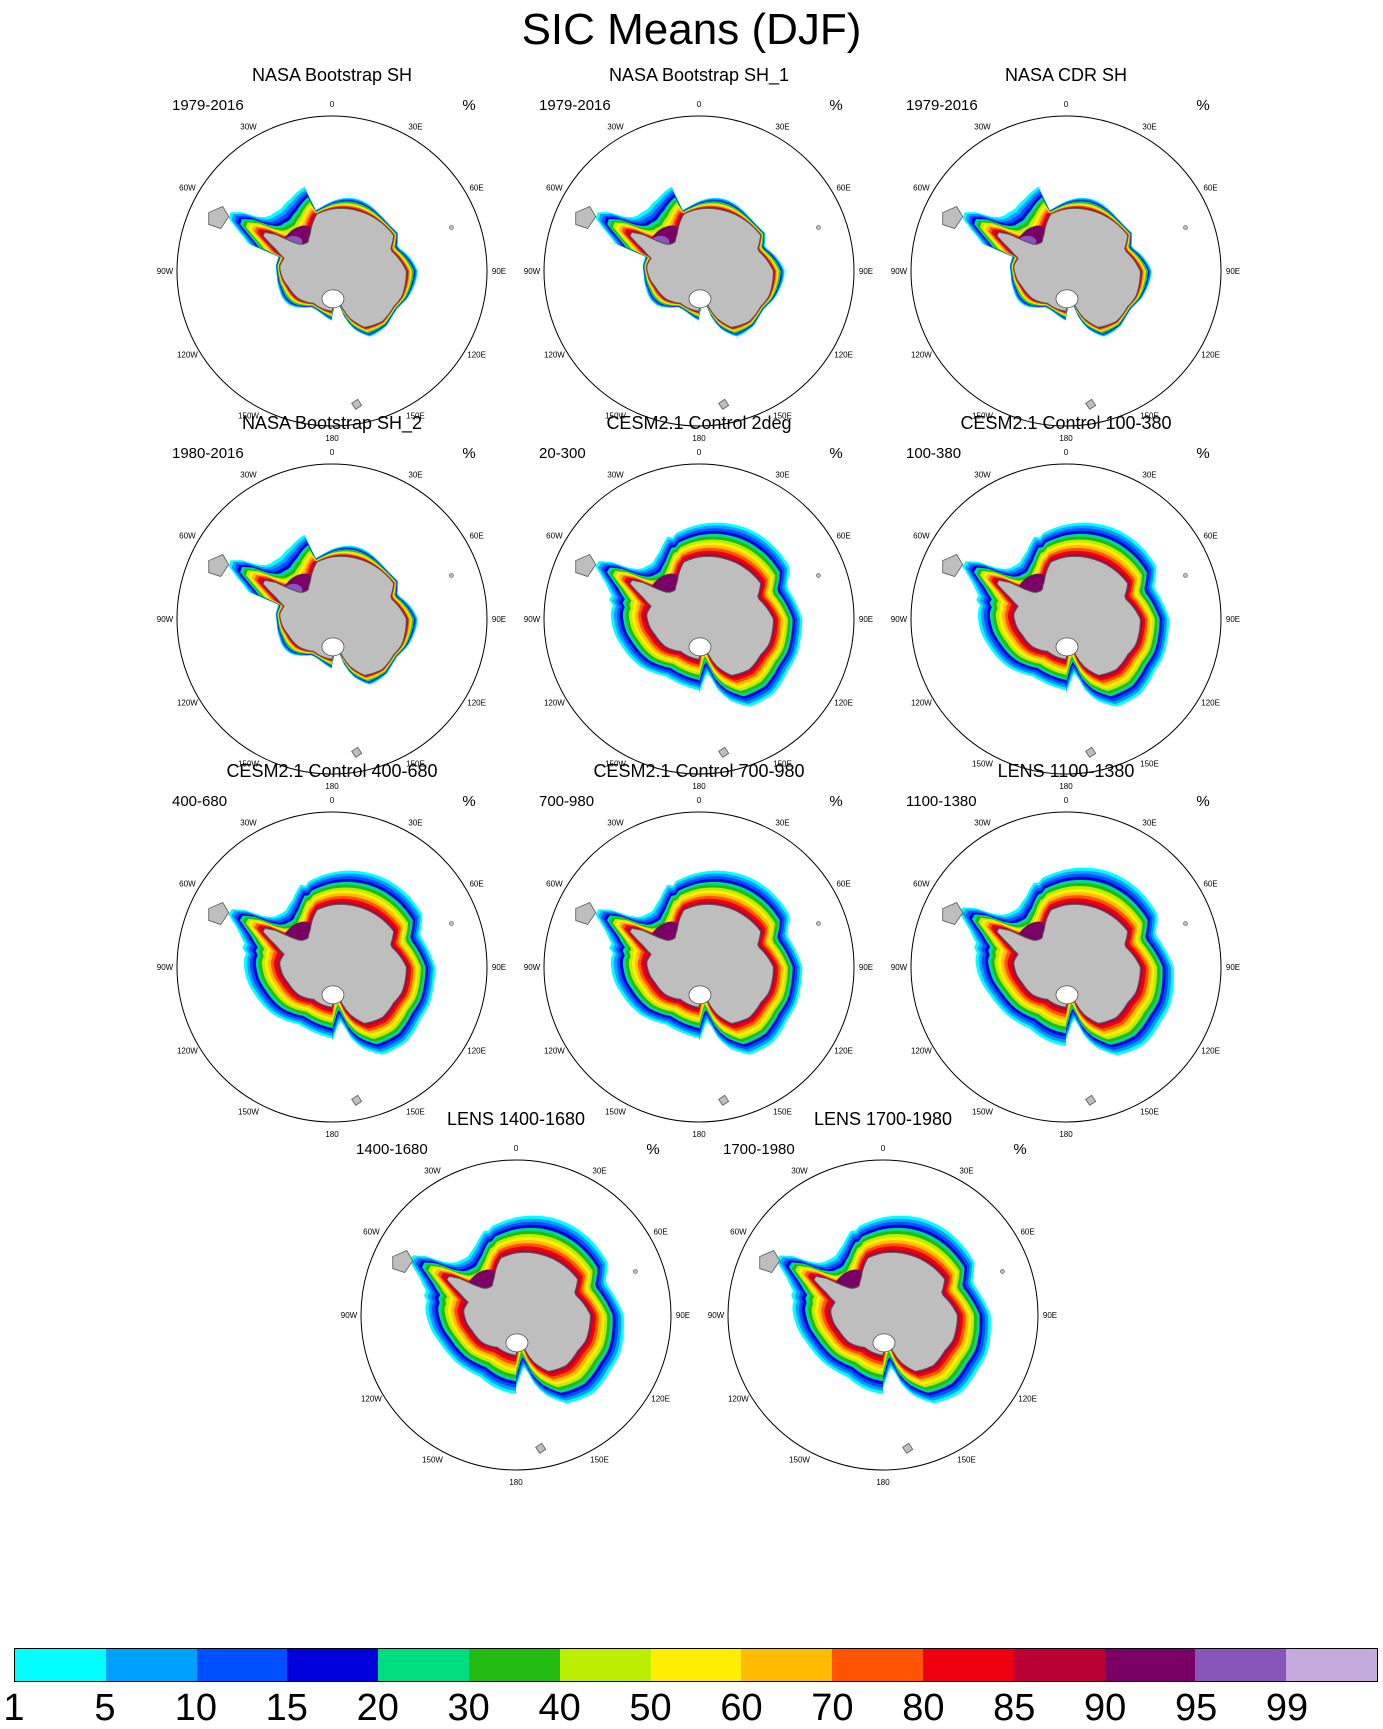 The height and width of the screenshot is (1729, 1383). What do you see at coordinates (562, 453) in the screenshot?
I see `panel-period: 20-300` at bounding box center [562, 453].